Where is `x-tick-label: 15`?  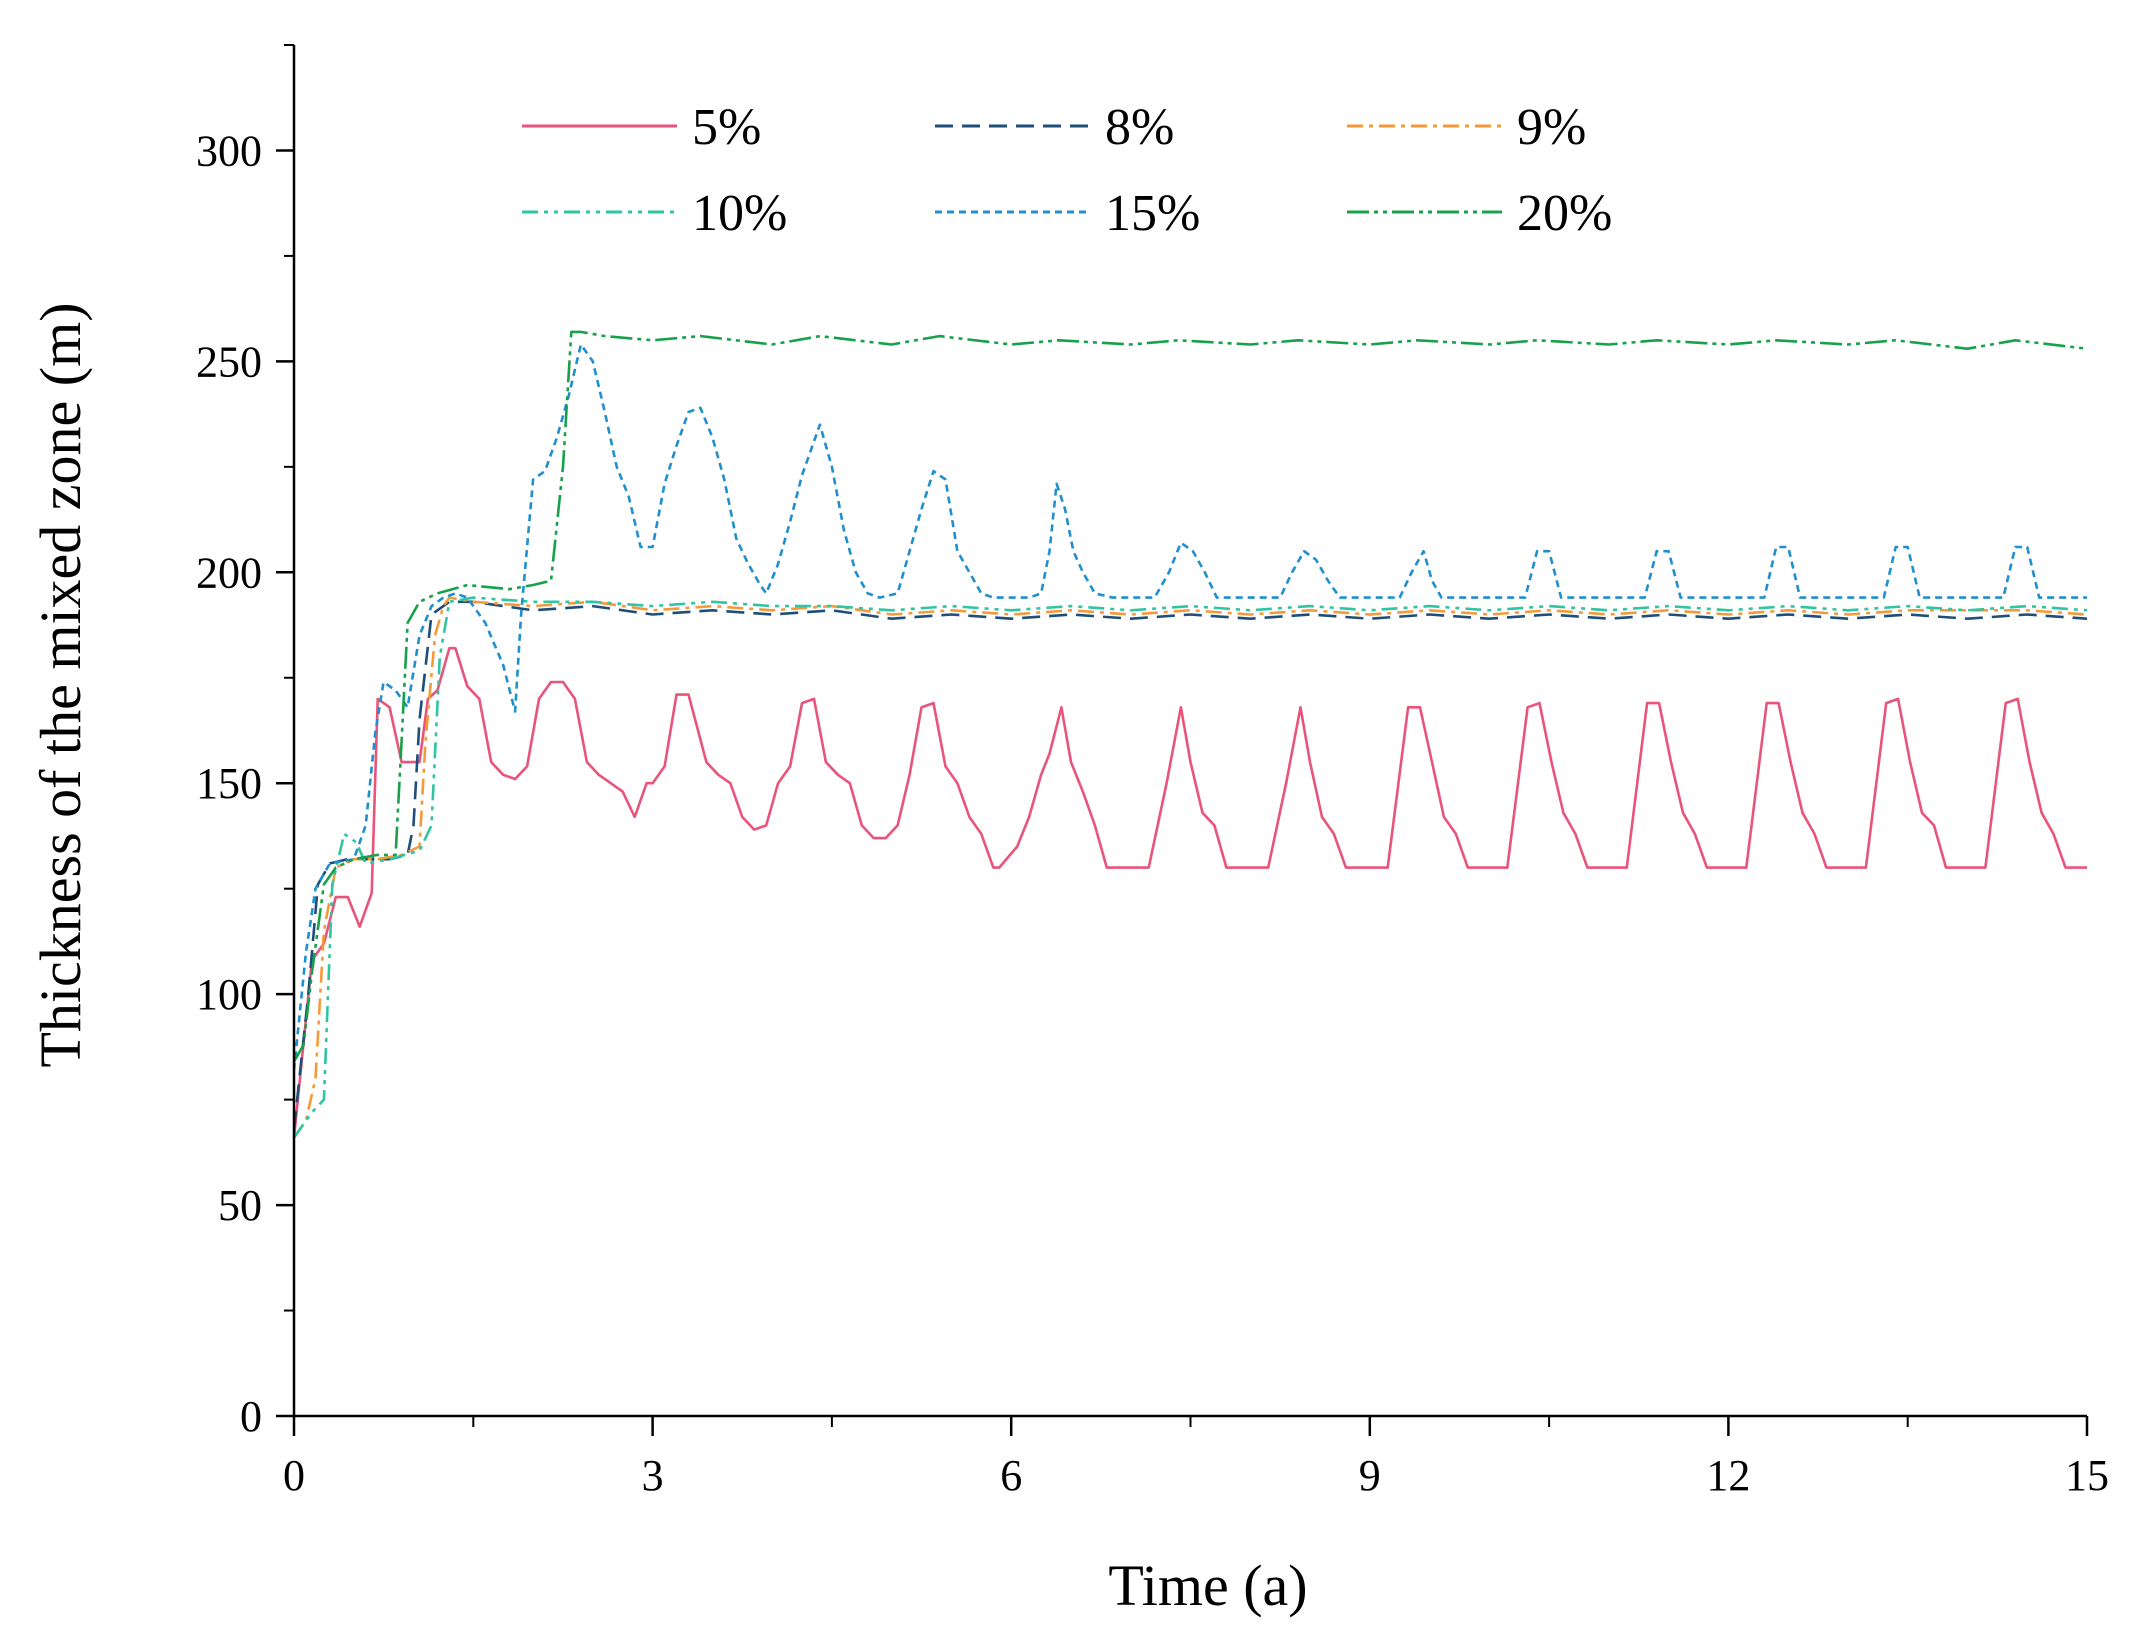
x-tick-label: 15 is located at coordinates (2087, 1475).